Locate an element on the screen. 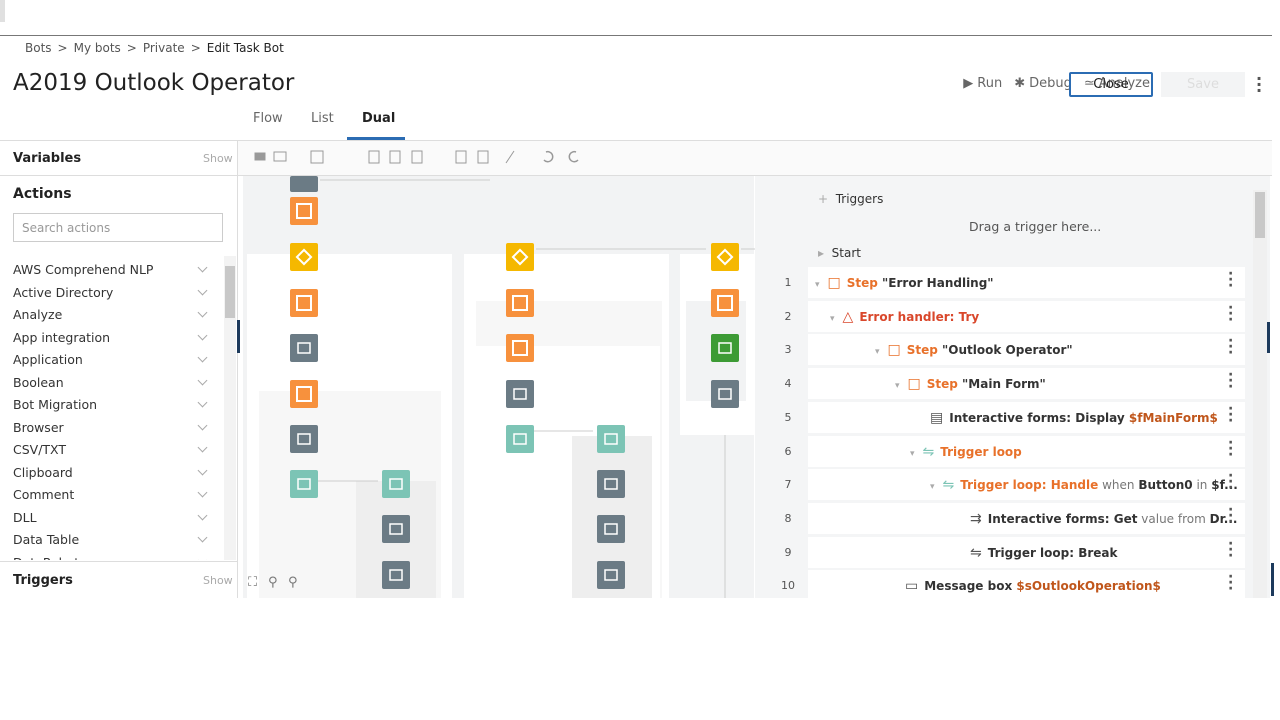 This screenshot has height=720, width=1280. action-item: DataRobot is located at coordinates (46, 558).